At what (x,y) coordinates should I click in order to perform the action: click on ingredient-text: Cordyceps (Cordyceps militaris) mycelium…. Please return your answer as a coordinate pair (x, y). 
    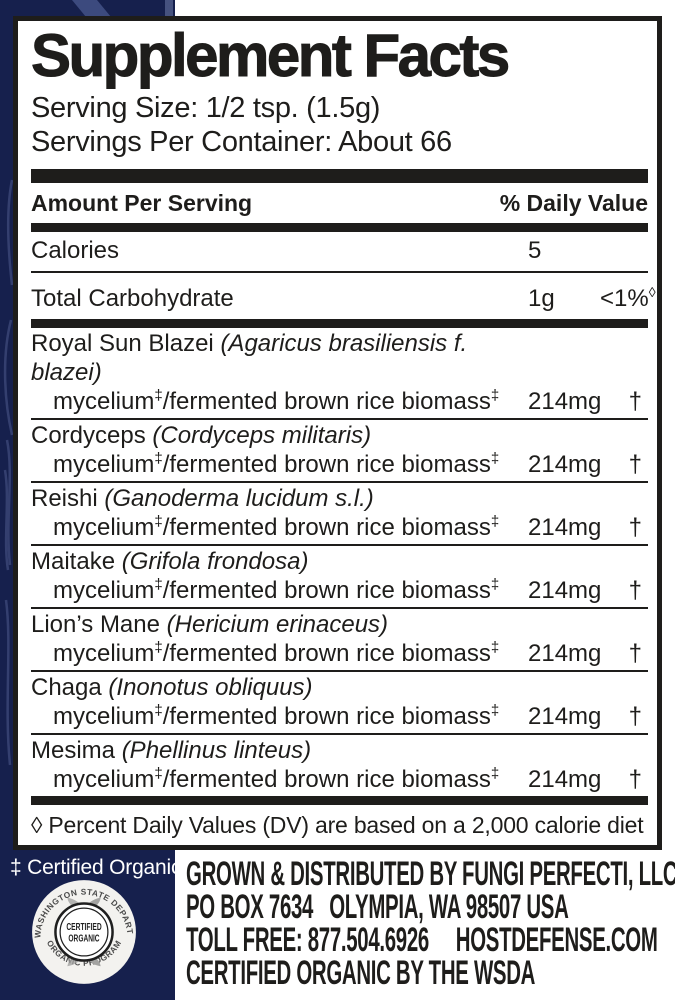
    Looking at the image, I should click on (279, 450).